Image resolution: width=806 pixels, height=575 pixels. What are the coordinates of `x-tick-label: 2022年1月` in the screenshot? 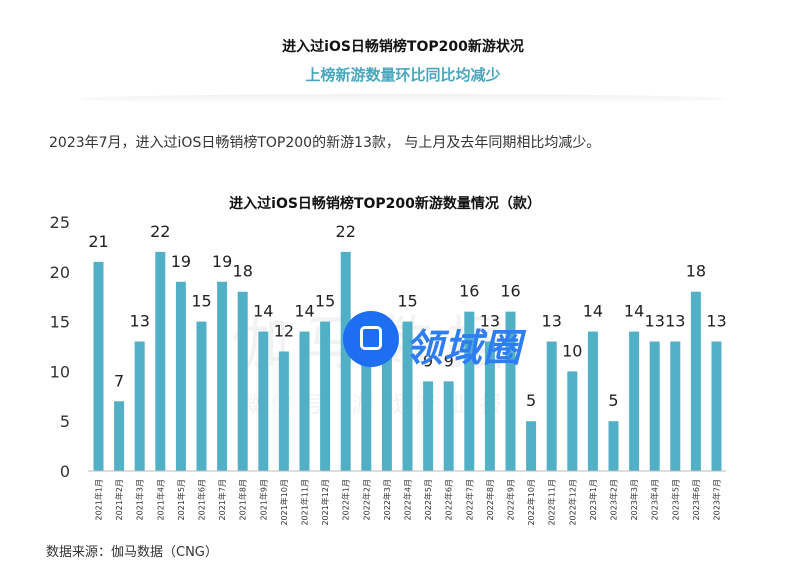 It's located at (346, 499).